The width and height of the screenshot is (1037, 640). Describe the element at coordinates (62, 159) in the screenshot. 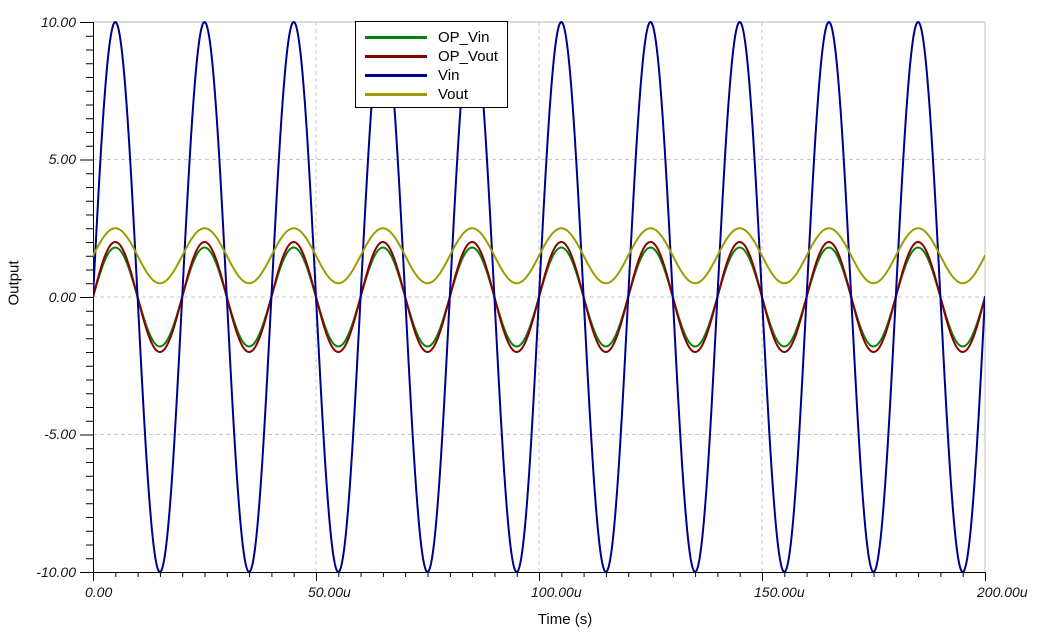

I see `y-tick-label: 5.00` at that location.